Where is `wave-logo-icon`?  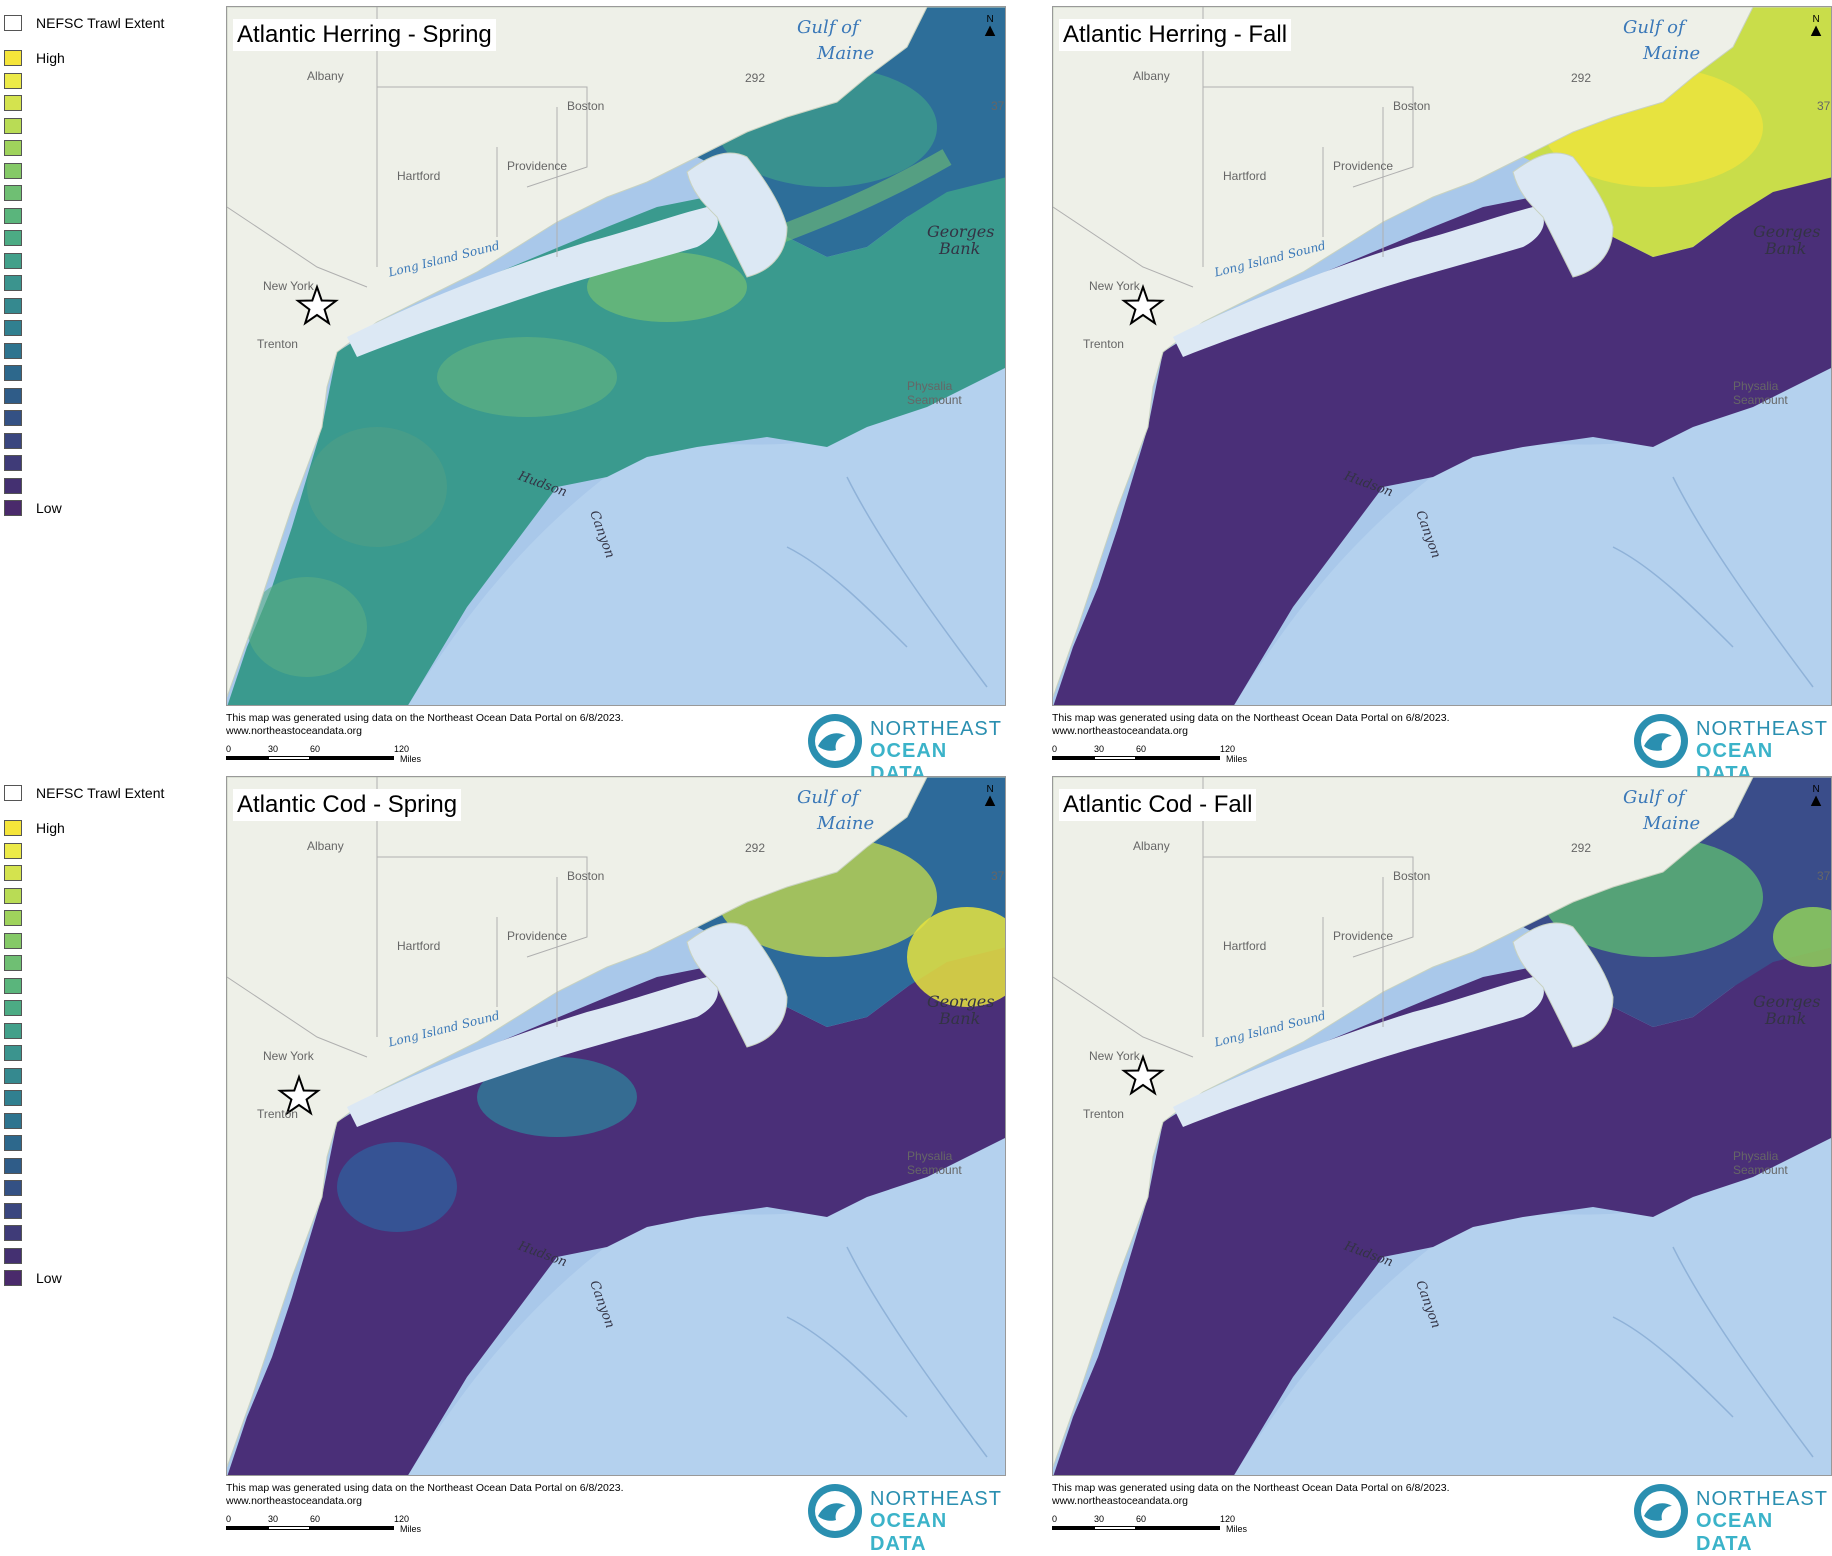 wave-logo-icon is located at coordinates (835, 1511).